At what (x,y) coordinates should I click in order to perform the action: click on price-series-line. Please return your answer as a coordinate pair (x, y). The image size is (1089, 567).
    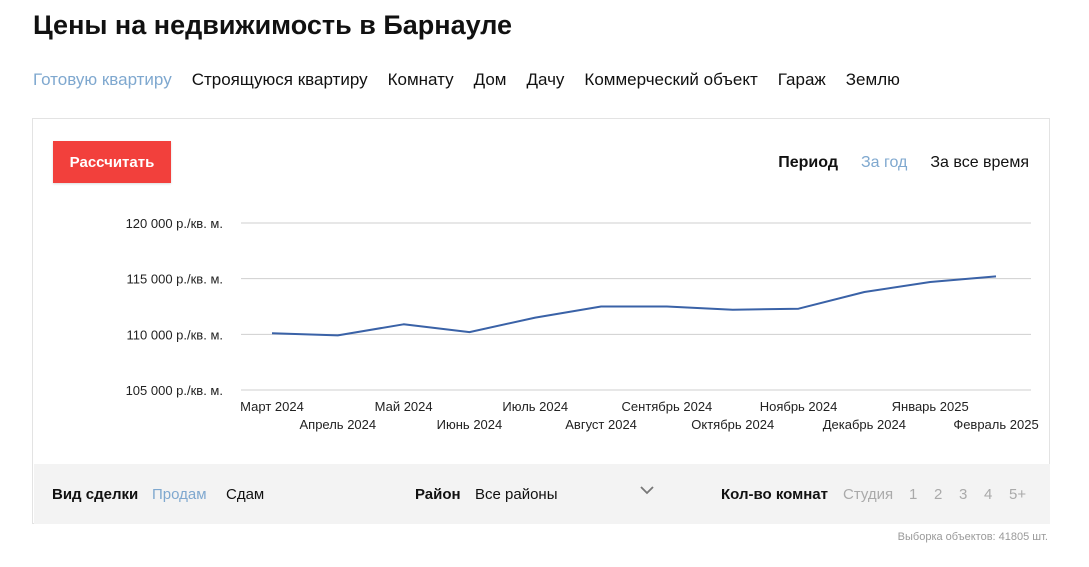
    Looking at the image, I should click on (634, 306).